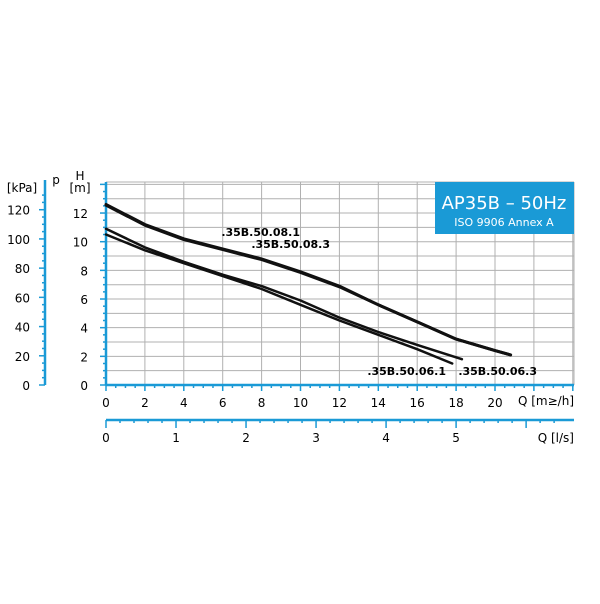 This screenshot has height=604, width=600. What do you see at coordinates (22, 188) in the screenshot?
I see `p-axis-unit: [kPa]` at bounding box center [22, 188].